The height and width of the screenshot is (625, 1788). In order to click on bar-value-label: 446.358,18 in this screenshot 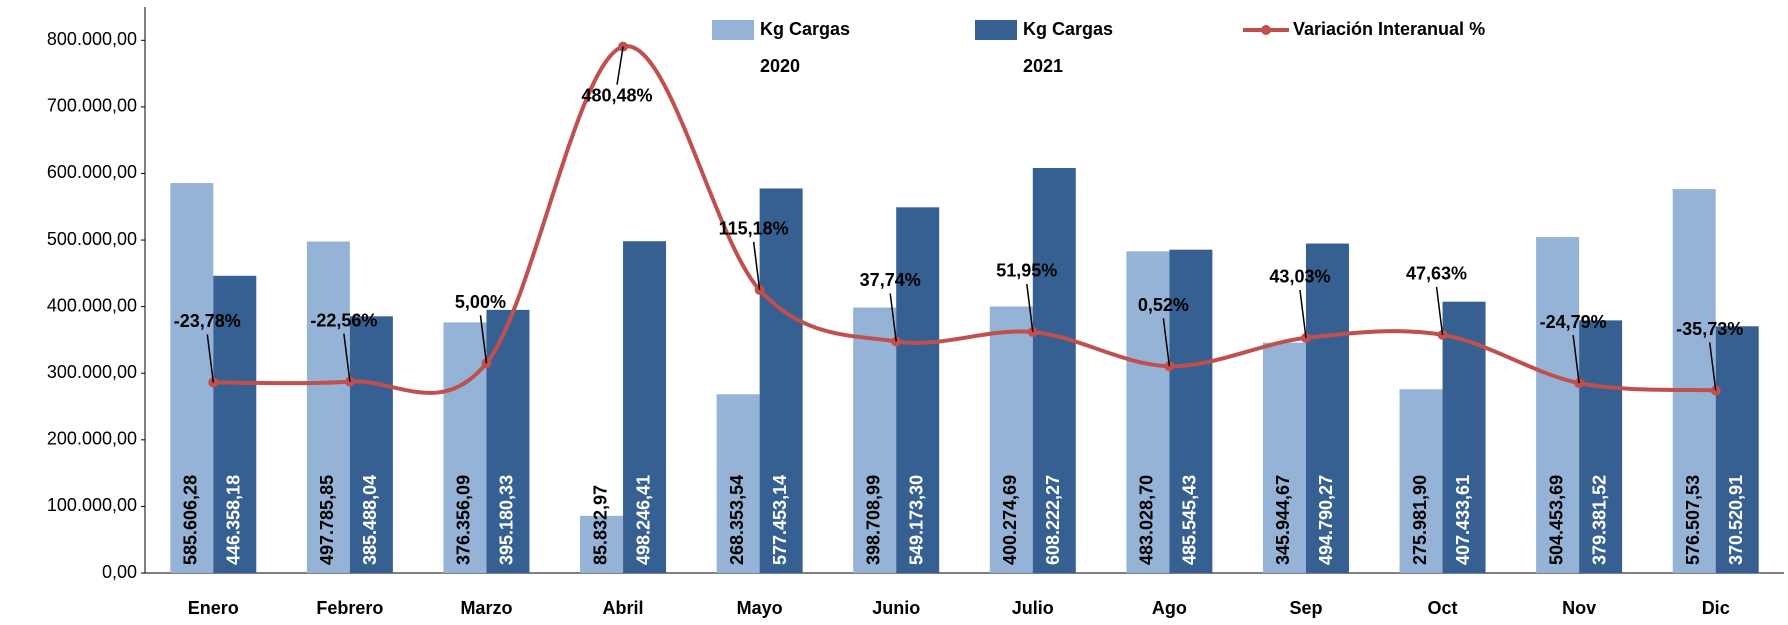, I will do `click(234, 520)`.